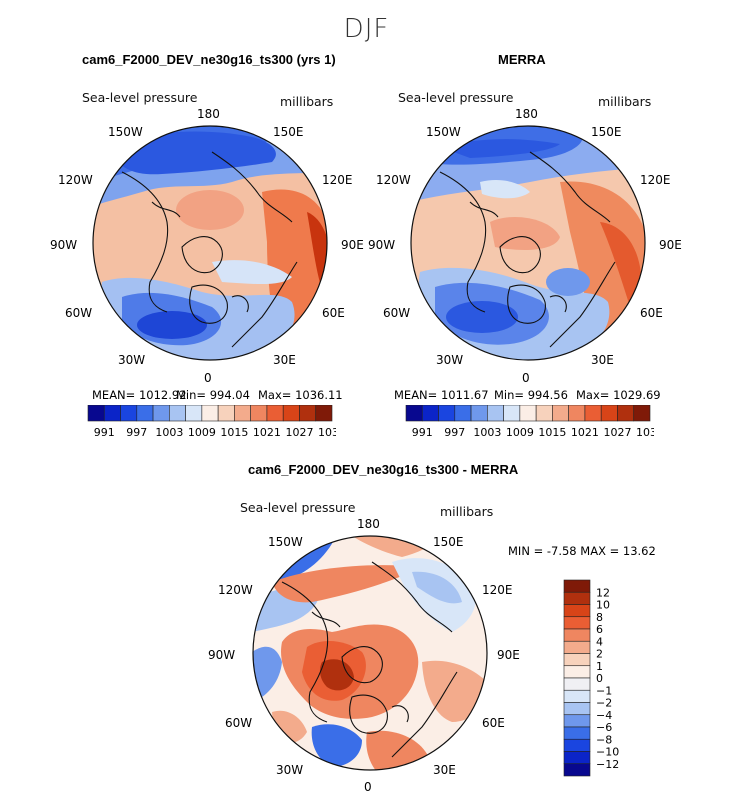  Describe the element at coordinates (617, 432) in the screenshot. I see `colorbar-tick-label: 1027` at that location.